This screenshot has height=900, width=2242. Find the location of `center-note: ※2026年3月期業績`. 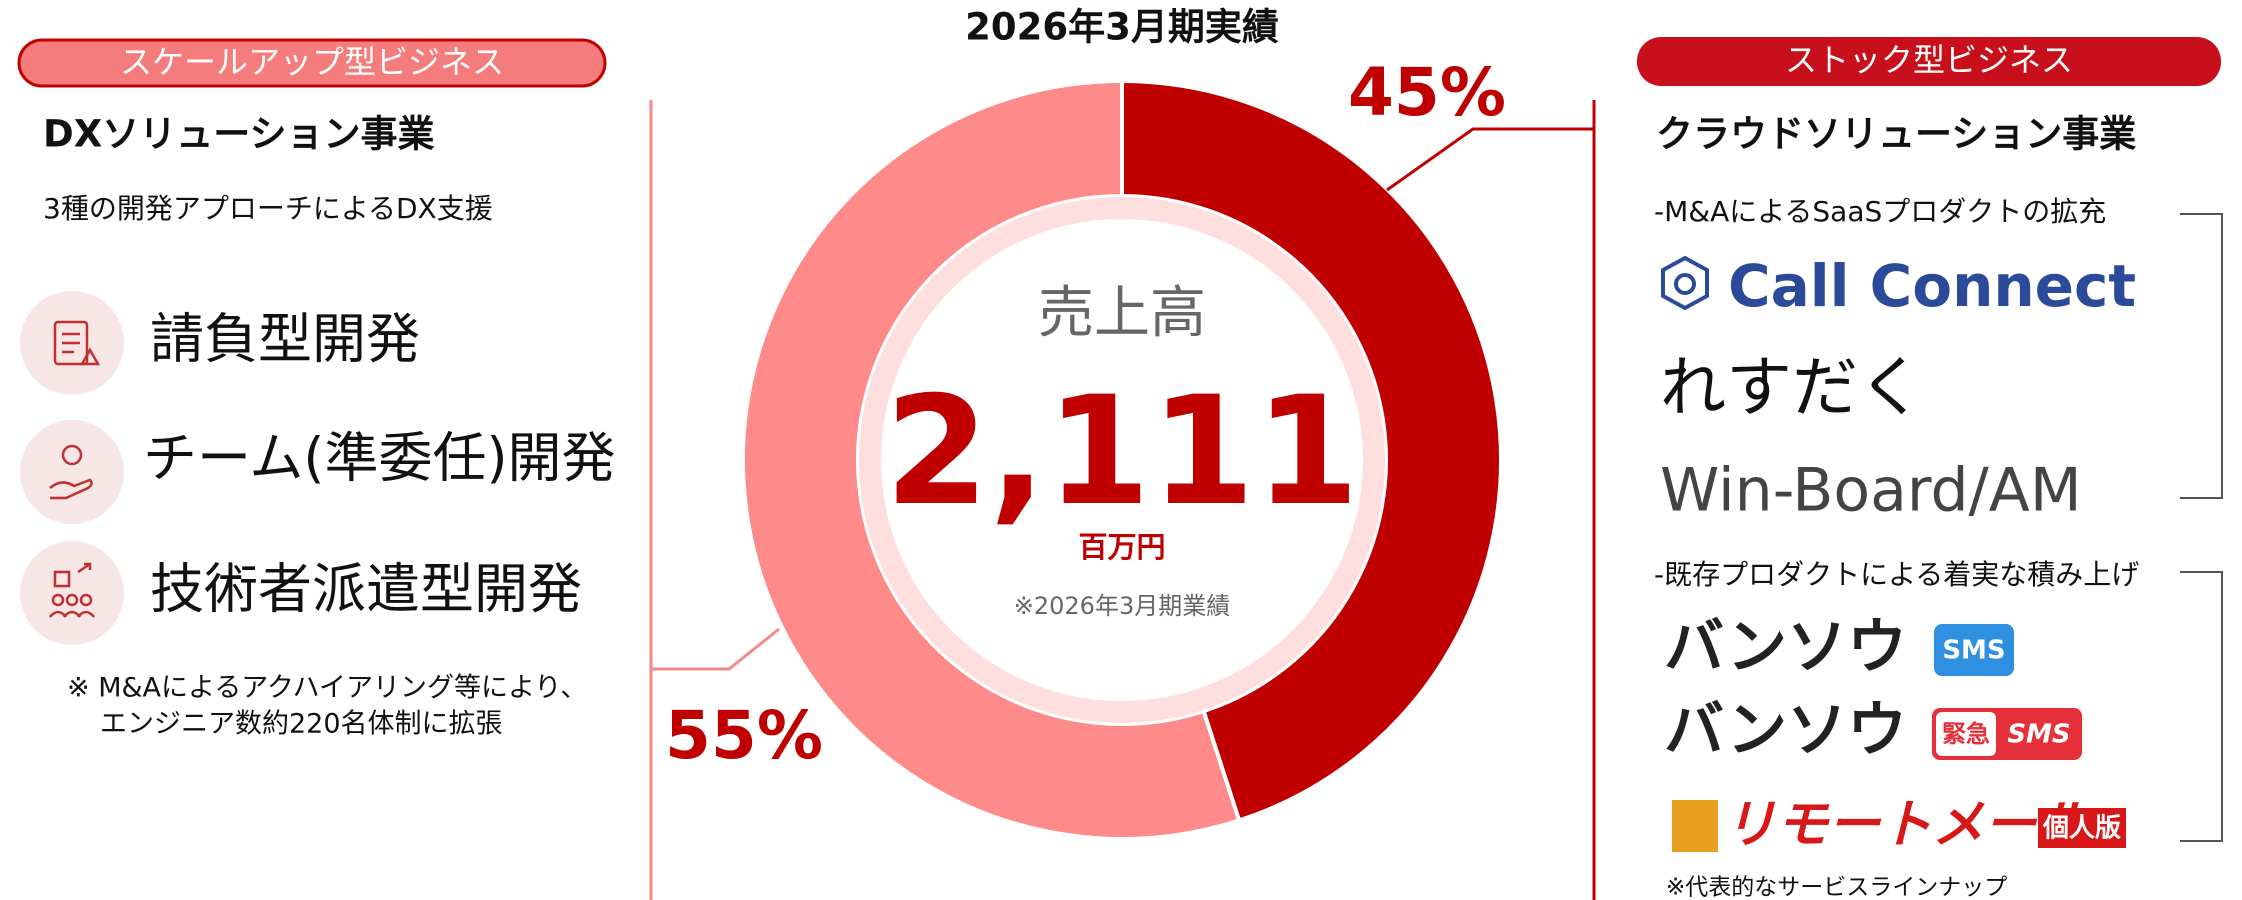

center-note: ※2026年3月期業績 is located at coordinates (1122, 606).